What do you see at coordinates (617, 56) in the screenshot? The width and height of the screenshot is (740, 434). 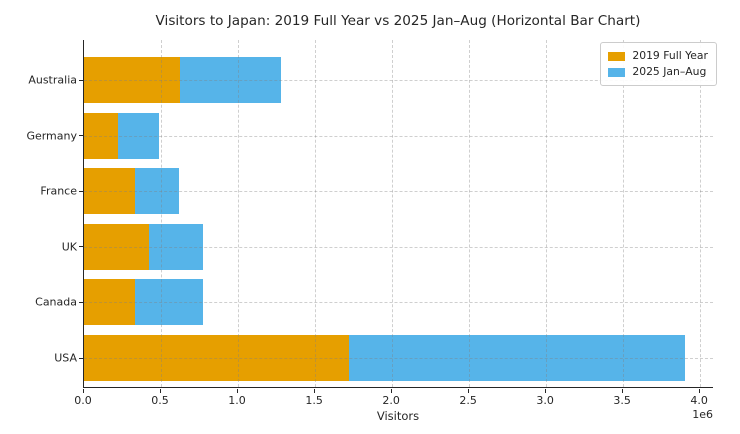 I see `legend-swatch-2019-icon` at bounding box center [617, 56].